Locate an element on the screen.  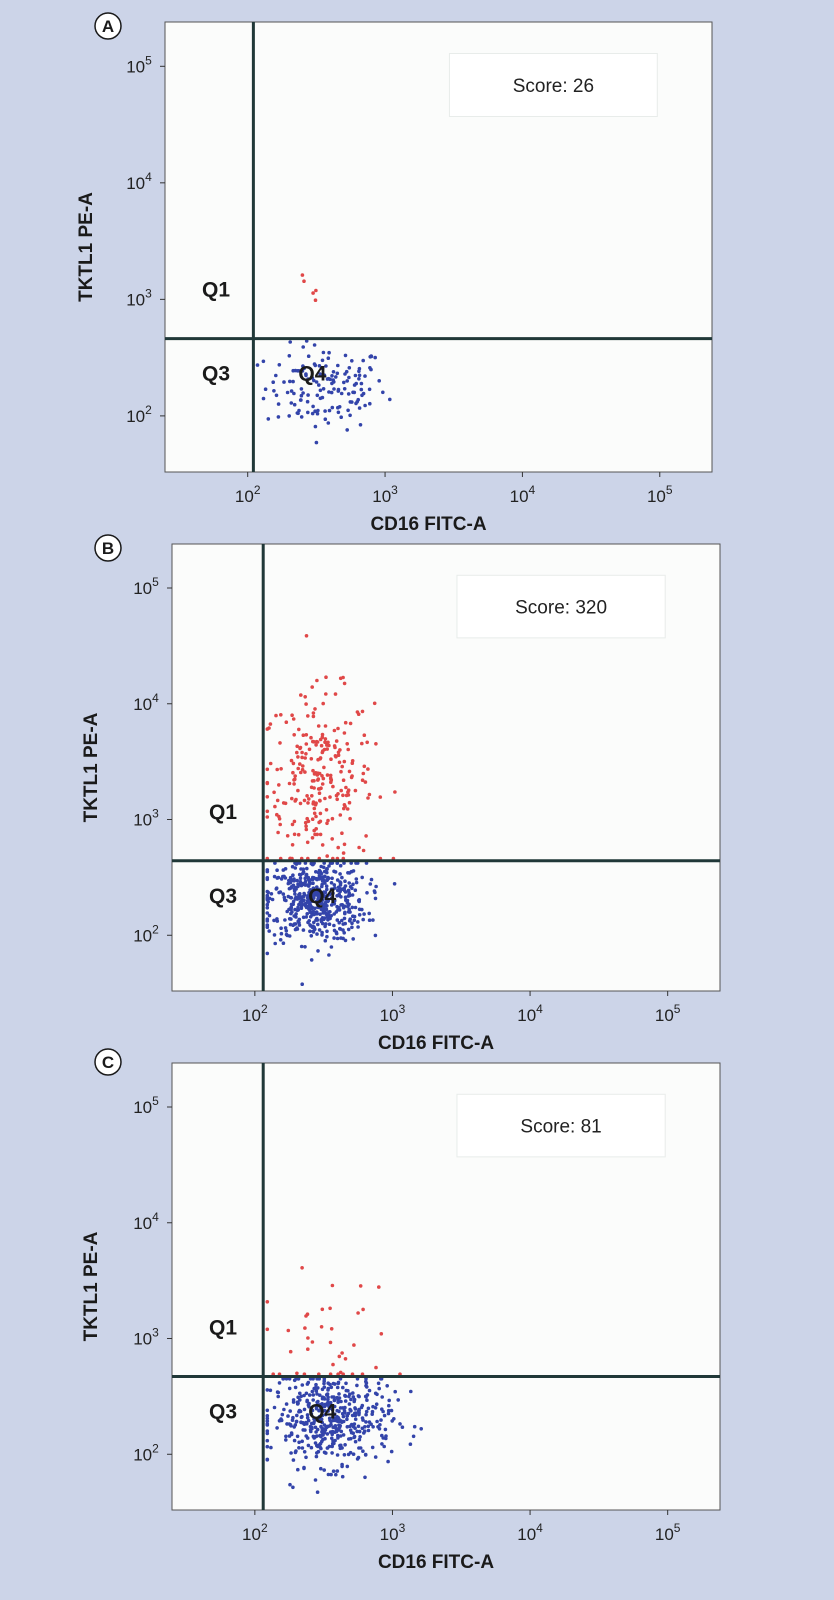
score-box is located at coordinates (553, 85).